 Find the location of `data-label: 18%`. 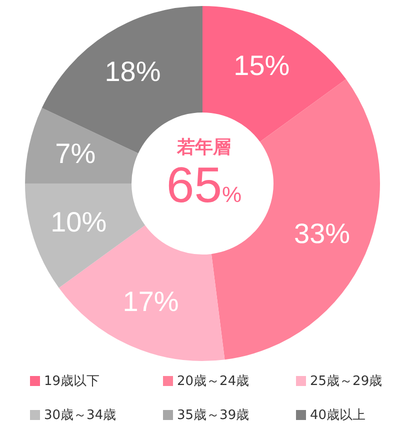

data-label: 18% is located at coordinates (132, 72).